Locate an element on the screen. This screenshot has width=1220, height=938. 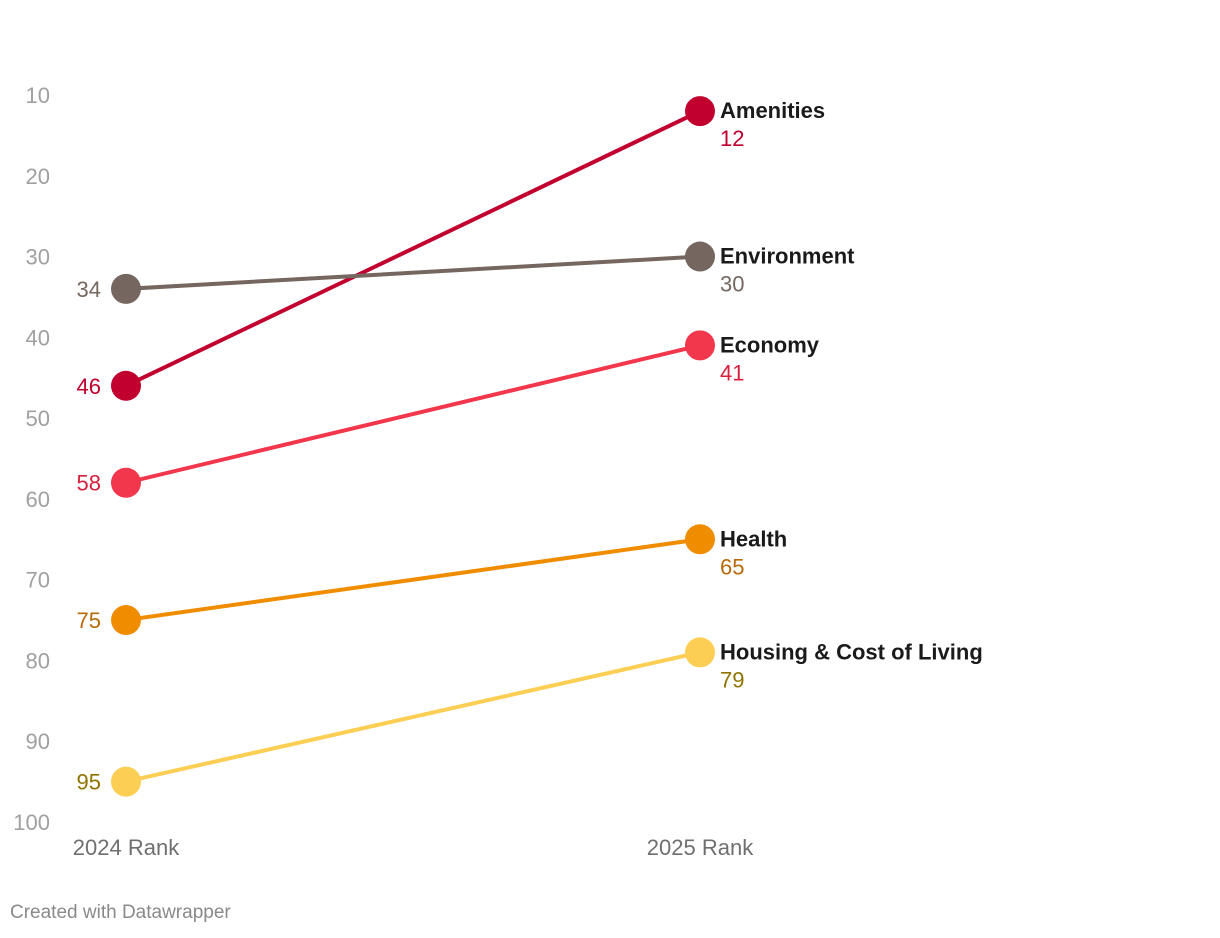
y-tick-label: 10 is located at coordinates (38, 95).